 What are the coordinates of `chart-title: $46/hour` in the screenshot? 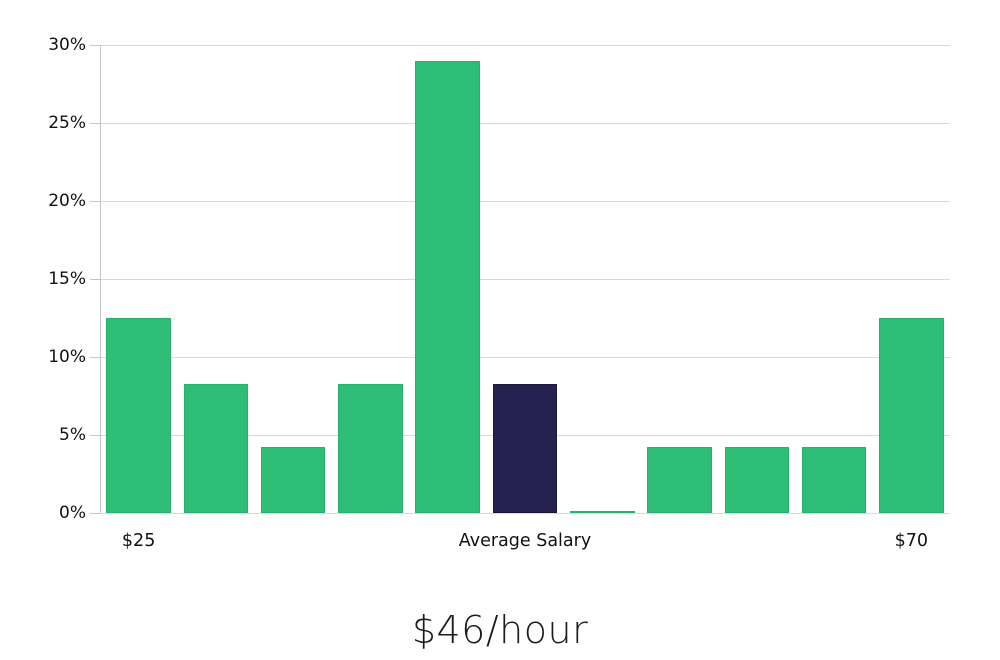 It's located at (500, 630).